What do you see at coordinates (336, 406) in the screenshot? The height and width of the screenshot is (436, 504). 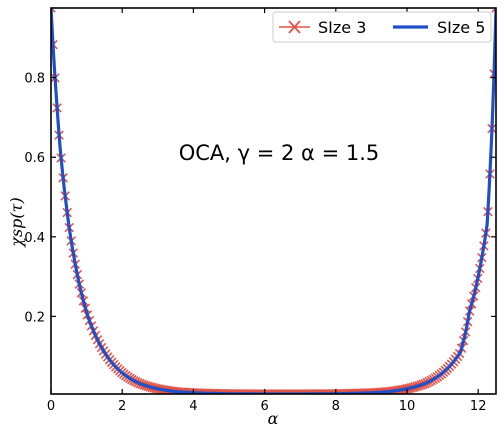 I see `x-tick-label: 8` at bounding box center [336, 406].